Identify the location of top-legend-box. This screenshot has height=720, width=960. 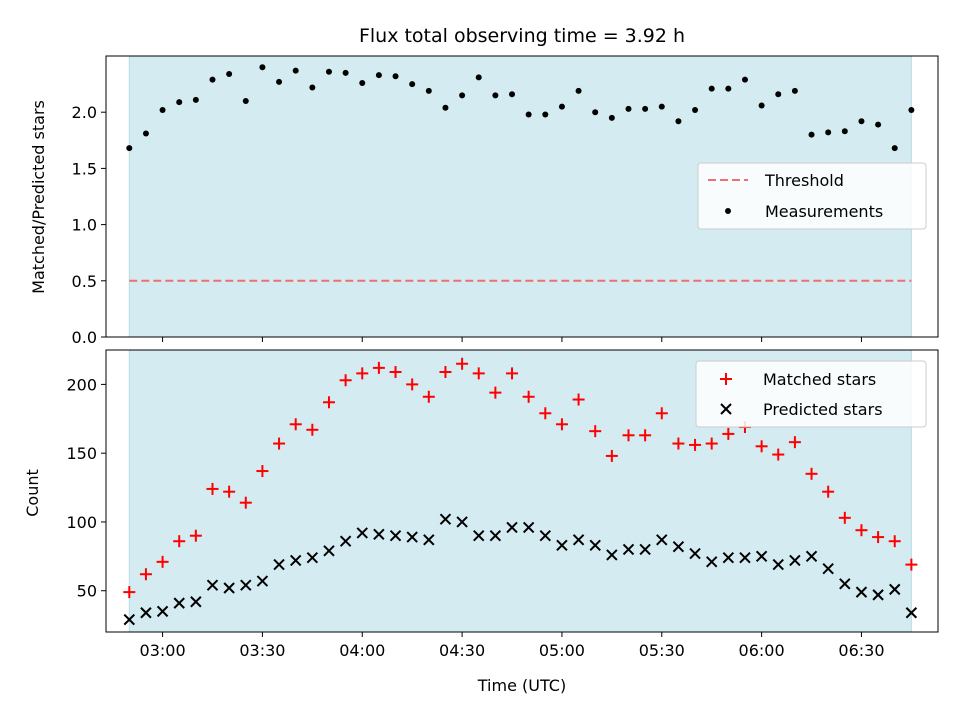
(812, 196).